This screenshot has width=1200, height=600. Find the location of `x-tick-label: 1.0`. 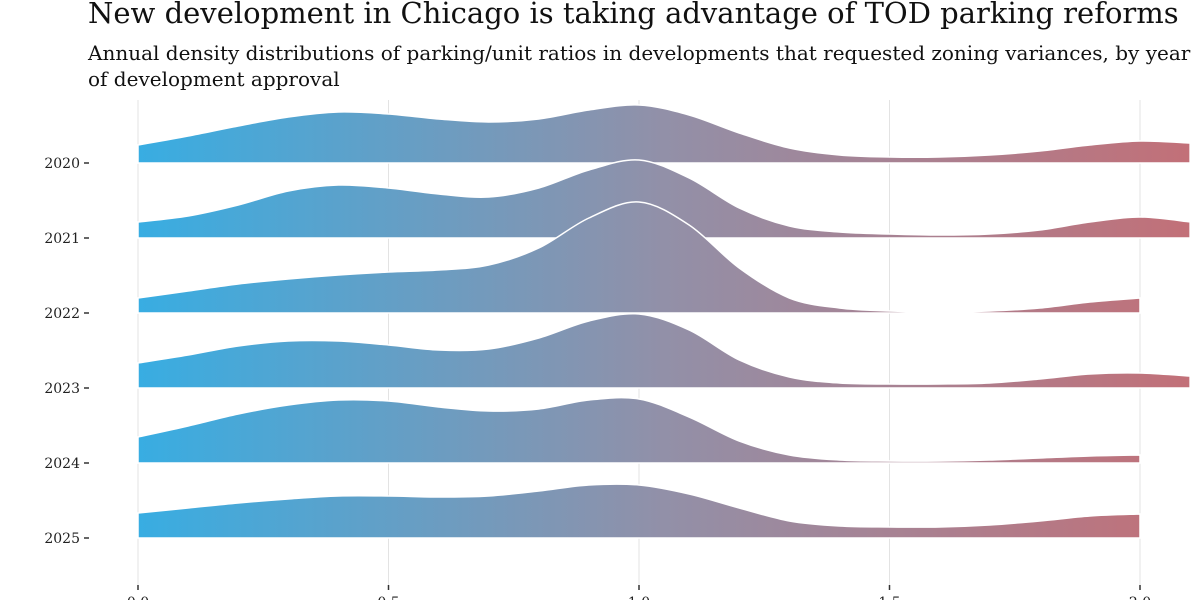

x-tick-label: 1.0 is located at coordinates (639, 597).